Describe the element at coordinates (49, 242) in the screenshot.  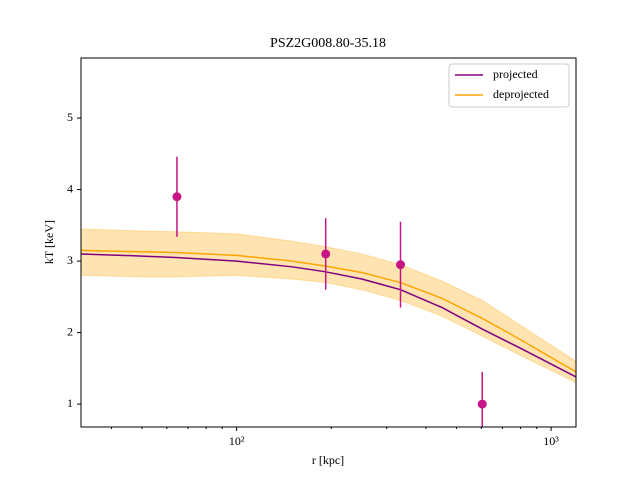
I see `y-axis-label: kT [keV]` at that location.